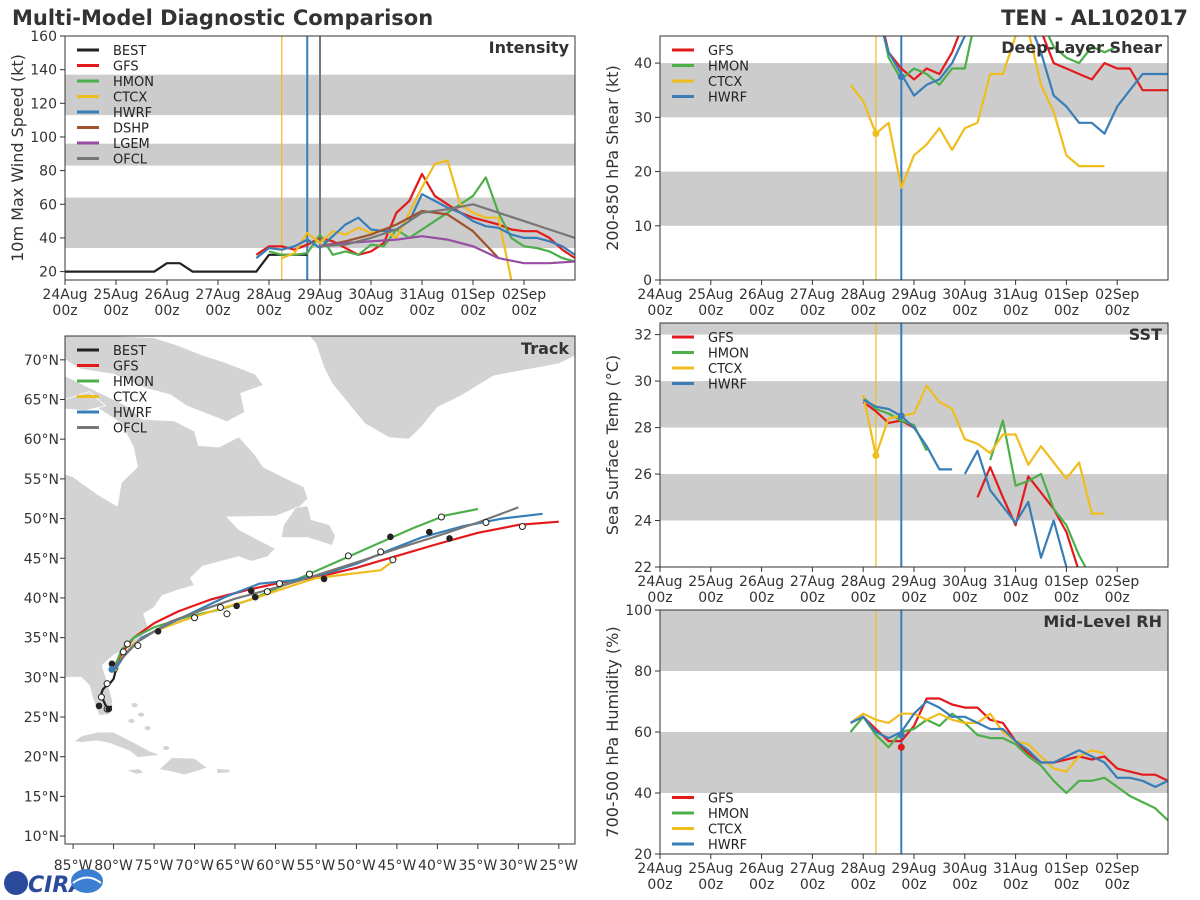 This screenshot has height=900, width=1200. I want to click on track-ytick-label: 60°N, so click(41, 440).